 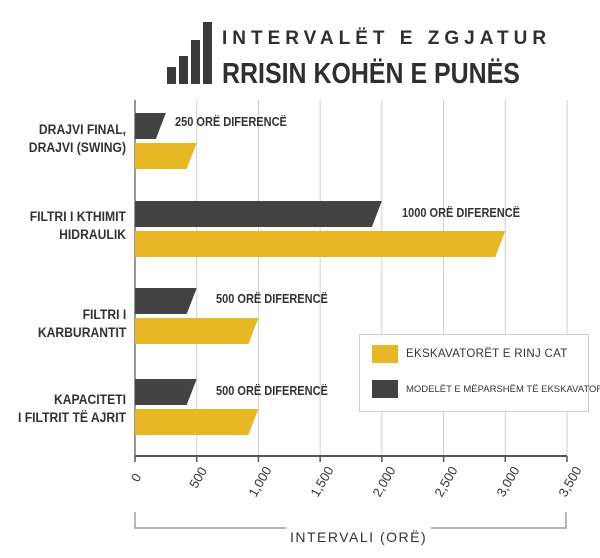 I want to click on category-label-final-drive: DRAJVI FINAL, DRAJVI (SWING), so click(x=77, y=138).